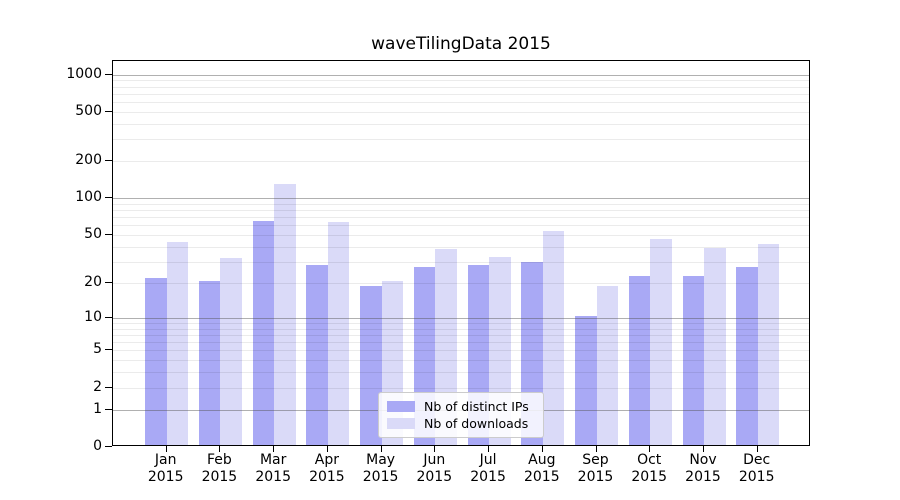 This screenshot has height=500, width=900. Describe the element at coordinates (649, 460) in the screenshot. I see `x-tick-month: Oct` at that location.